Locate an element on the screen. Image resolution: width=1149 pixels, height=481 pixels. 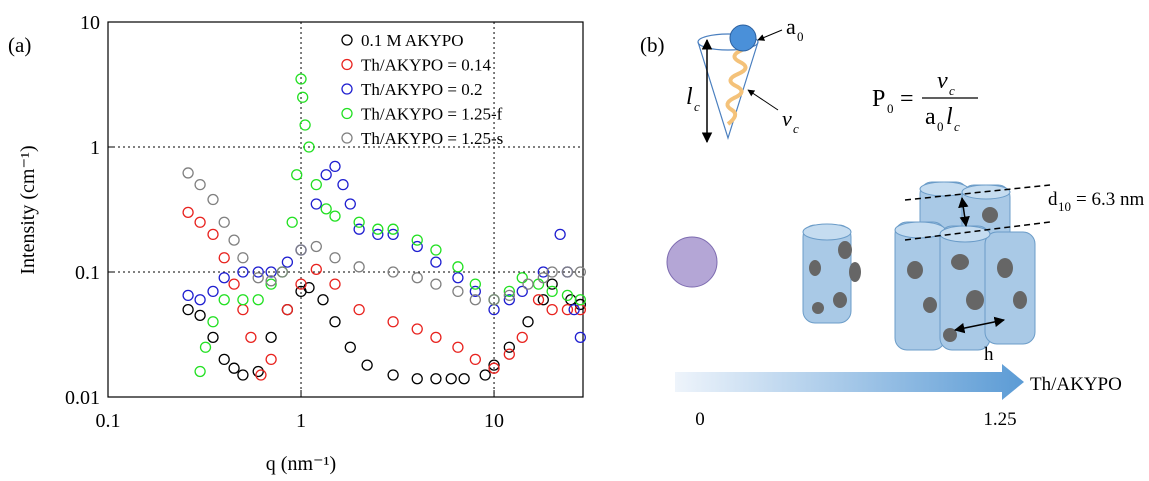
x-tick-label: 10 is located at coordinates (494, 421).